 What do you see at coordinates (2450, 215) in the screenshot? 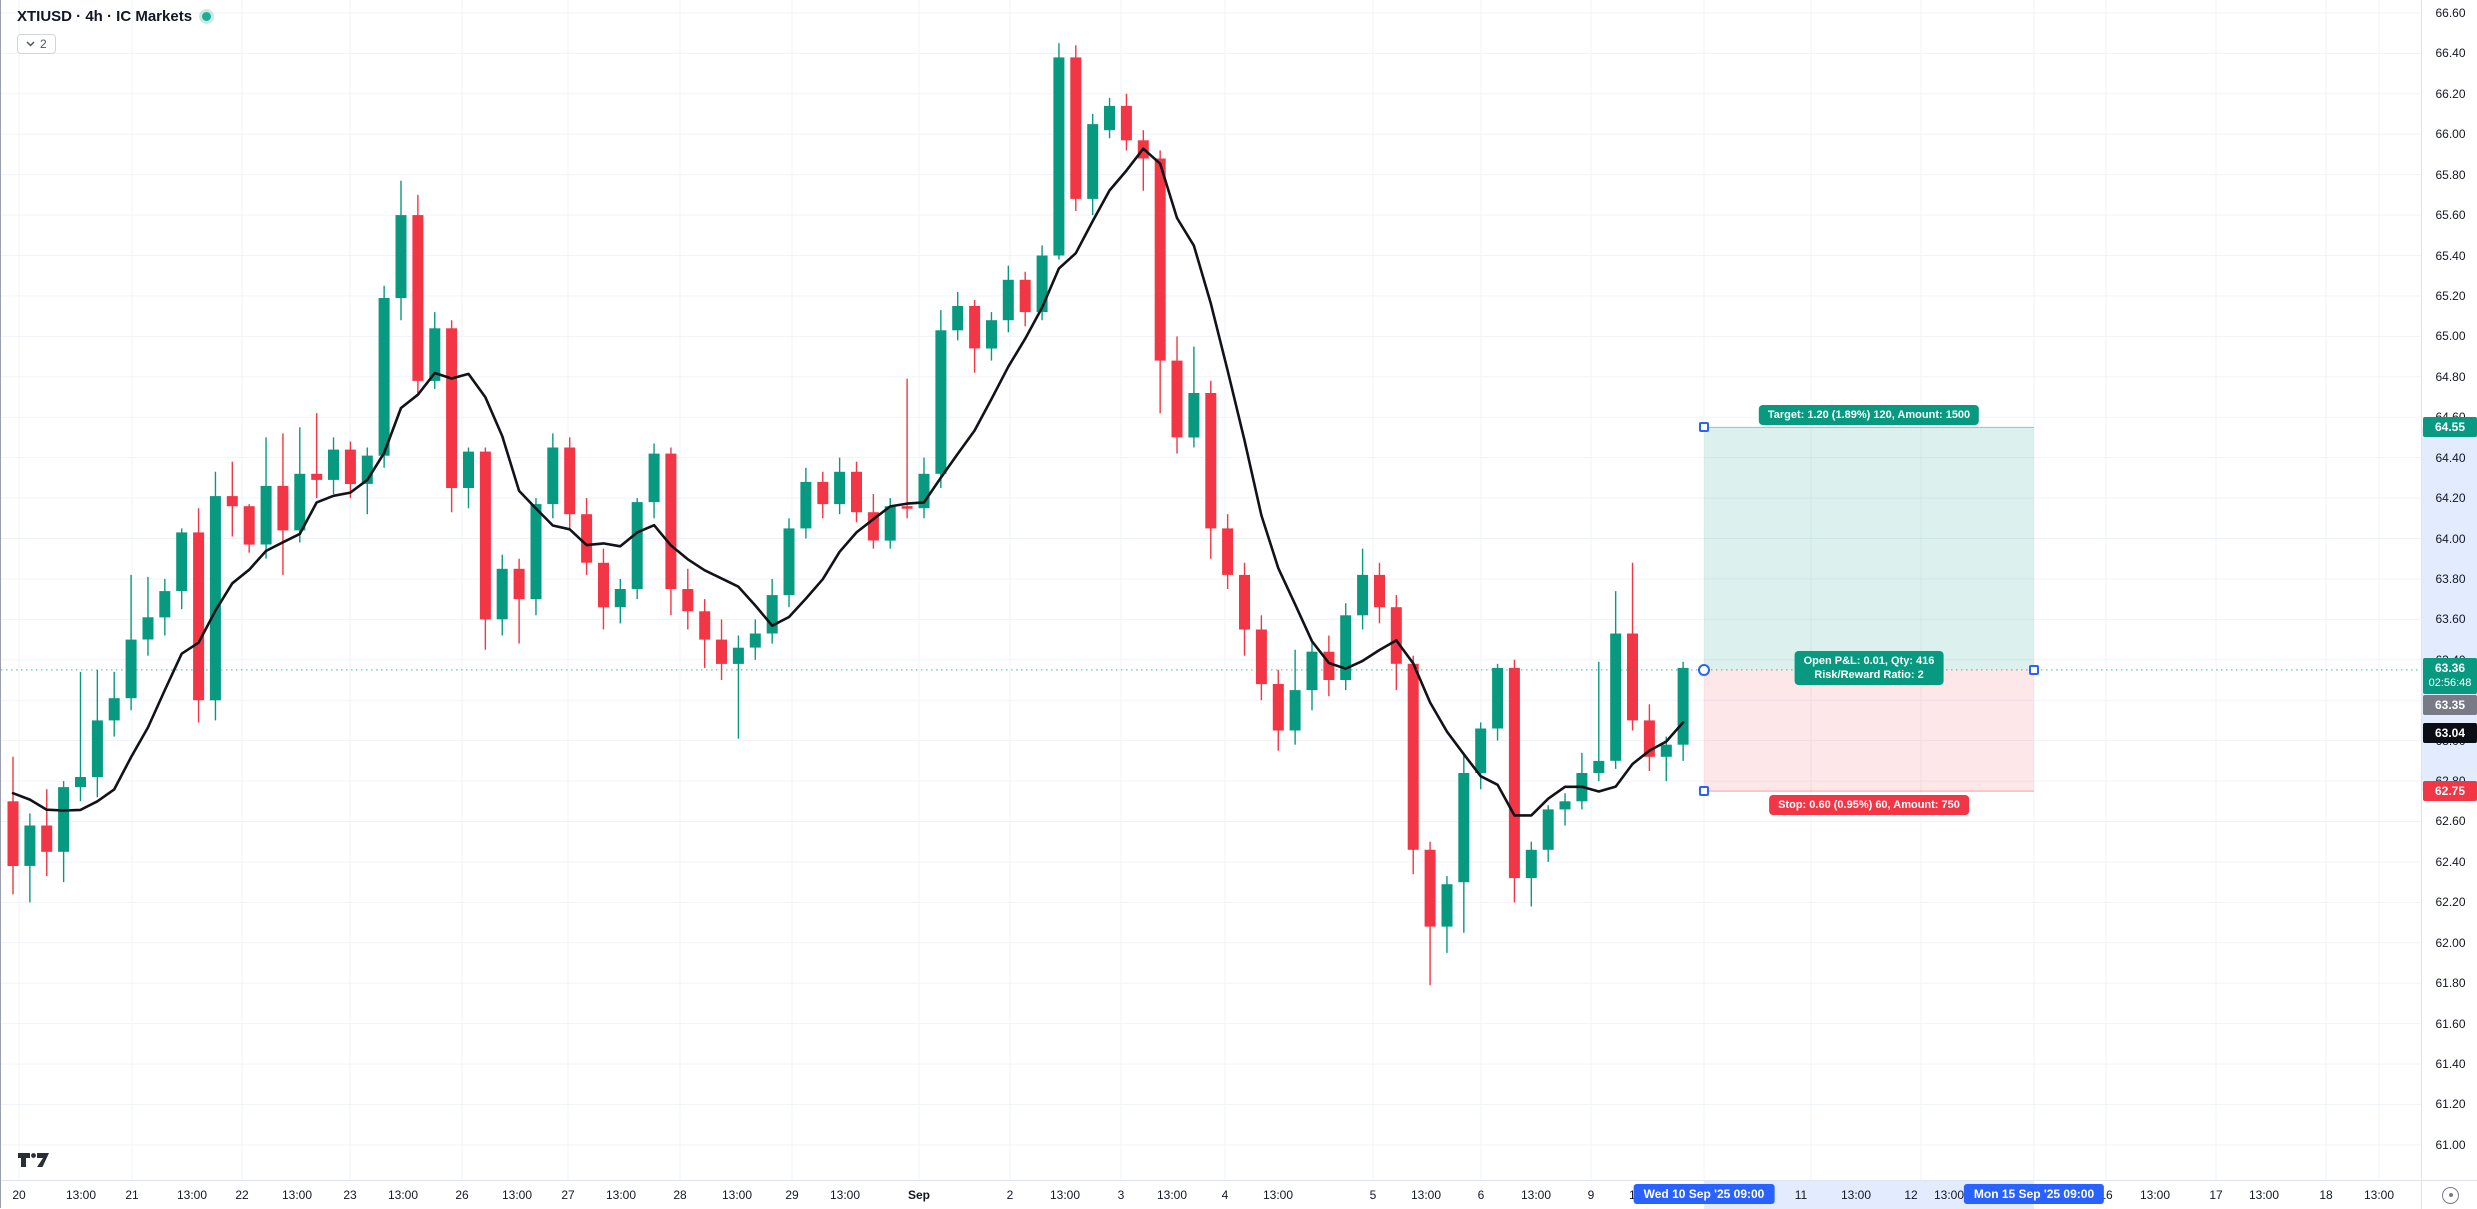
I see `price-tick-label: 65.60` at bounding box center [2450, 215].